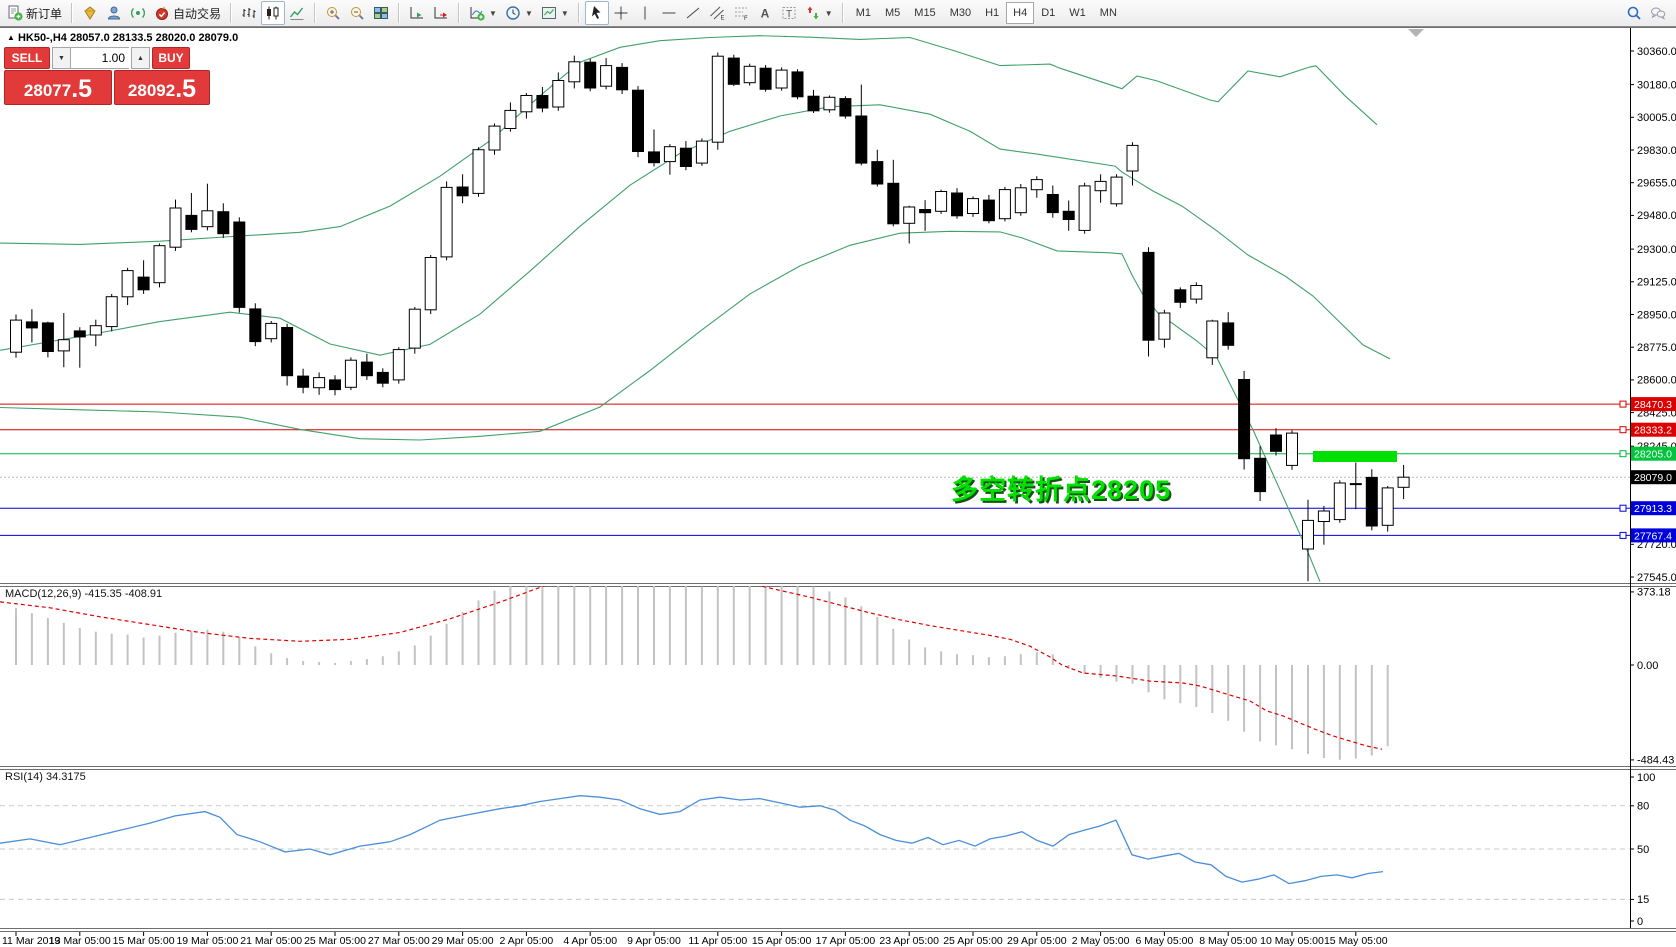 The width and height of the screenshot is (1676, 947). I want to click on price-tick: 30005.0, so click(1656, 118).